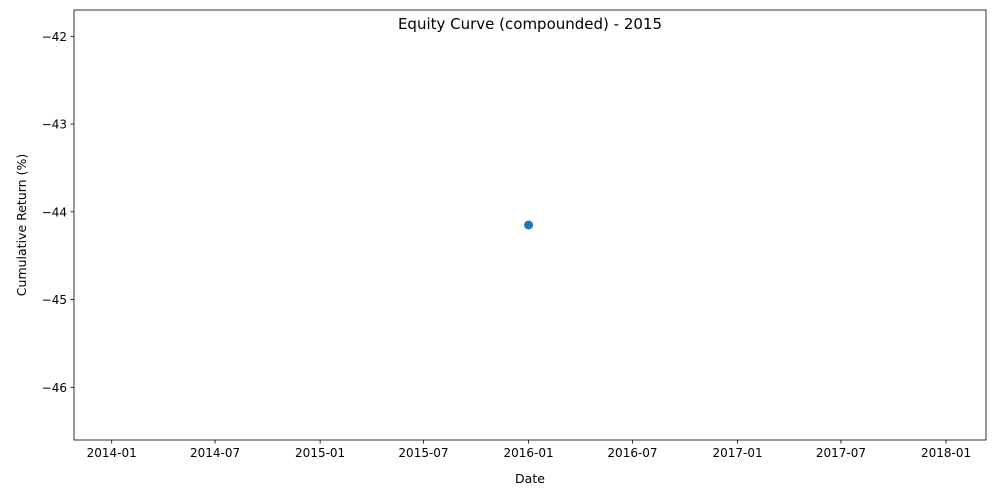  I want to click on x-tick-label: 2018-01, so click(946, 453).